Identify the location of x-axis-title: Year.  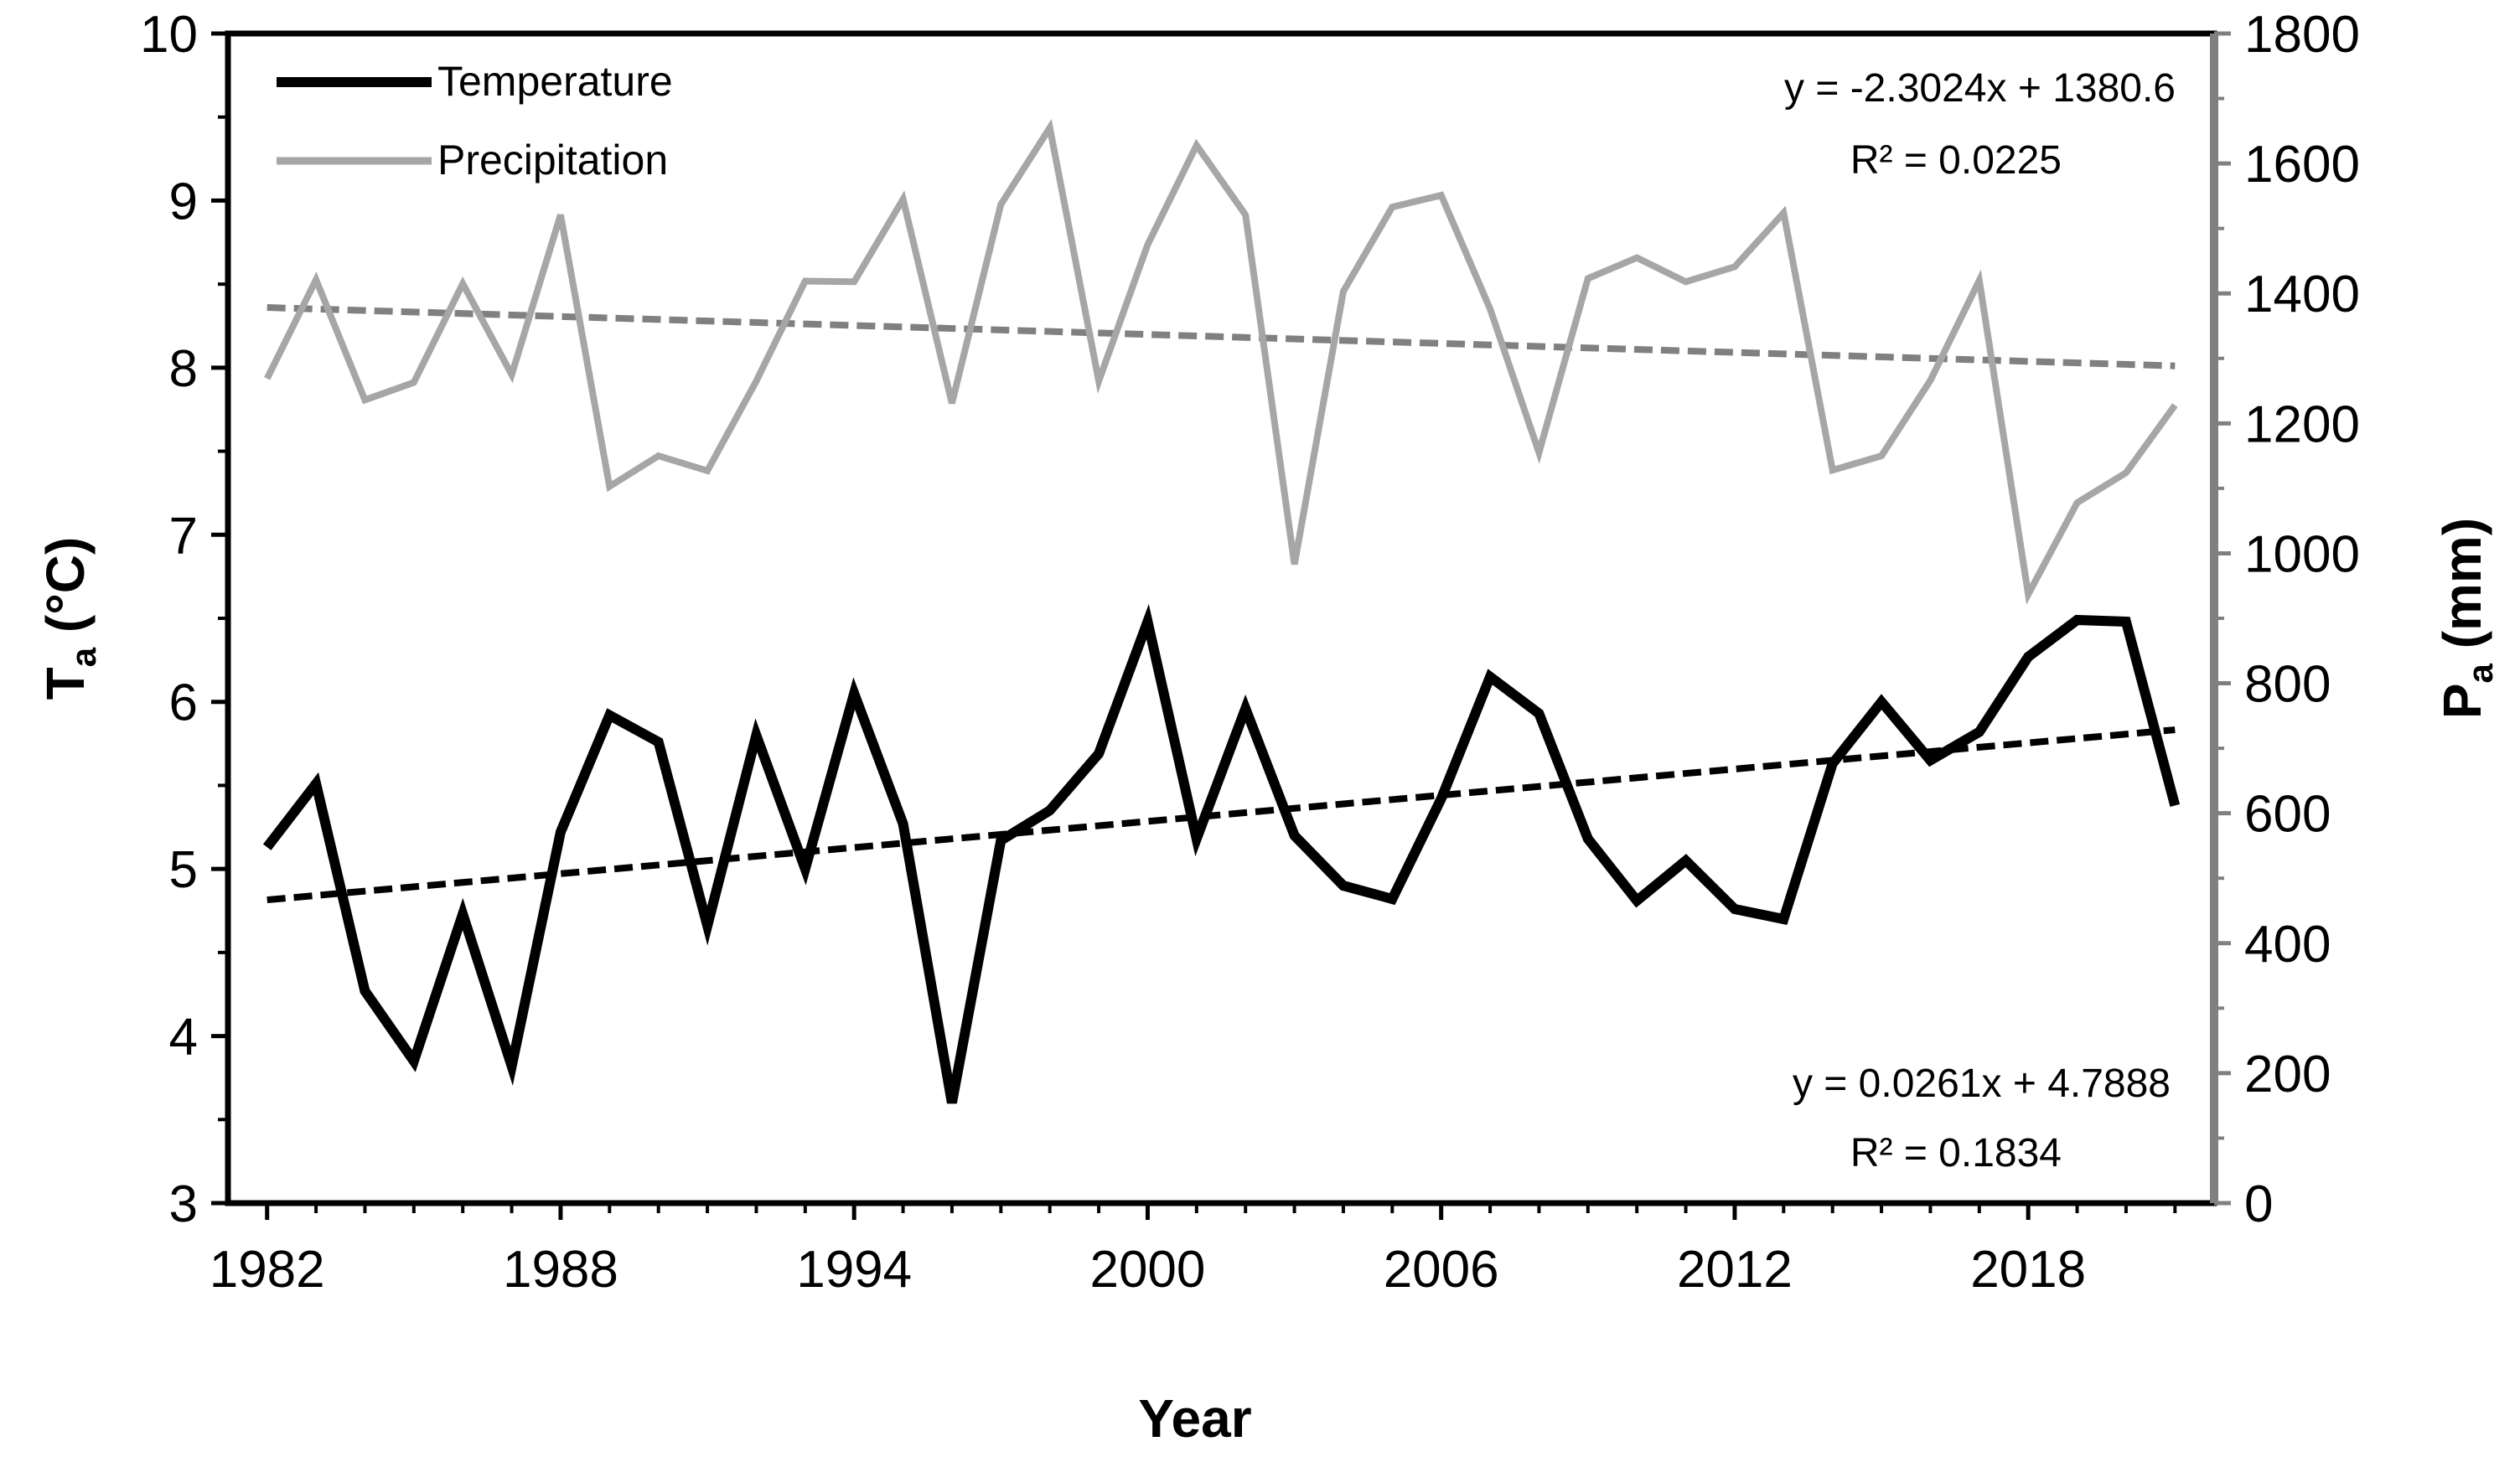
(1194, 1418).